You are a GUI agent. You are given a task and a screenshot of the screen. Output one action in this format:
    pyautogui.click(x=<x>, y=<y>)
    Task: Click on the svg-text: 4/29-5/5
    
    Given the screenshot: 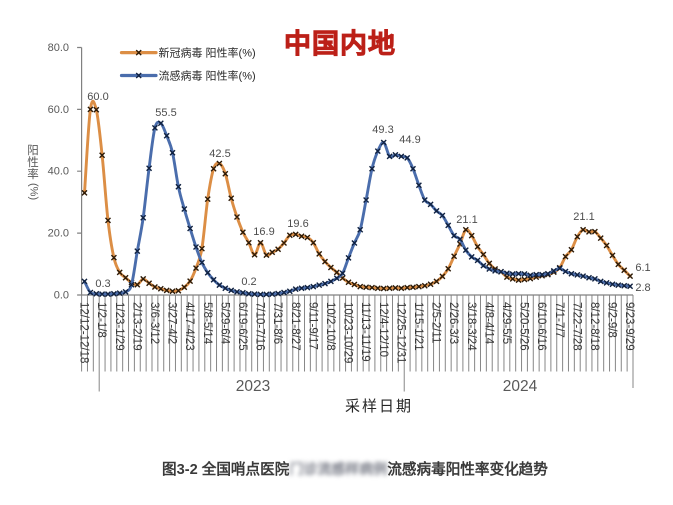 What is the action you would take?
    pyautogui.click(x=506, y=323)
    